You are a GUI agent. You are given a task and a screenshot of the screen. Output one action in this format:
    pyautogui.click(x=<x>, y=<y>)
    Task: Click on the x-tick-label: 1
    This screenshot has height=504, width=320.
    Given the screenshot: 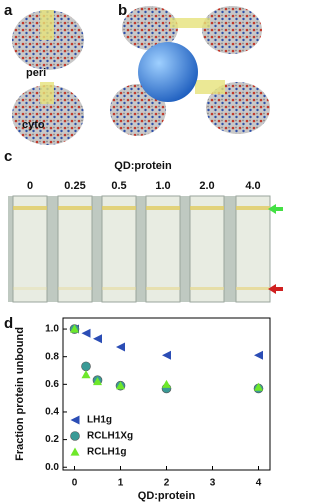 What is the action you would take?
    pyautogui.click(x=121, y=483)
    